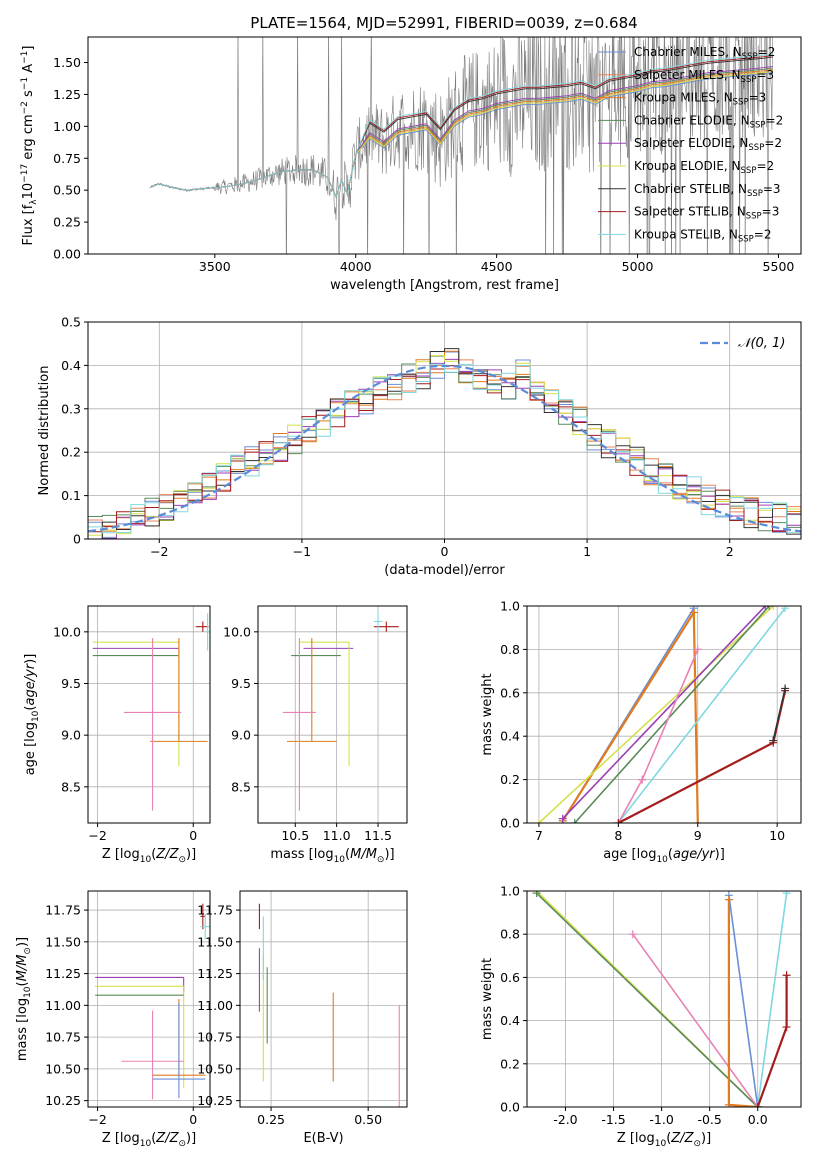 The width and height of the screenshot is (819, 1170). What do you see at coordinates (629, 854) in the screenshot?
I see `x-axis-label-part: age [log` at bounding box center [629, 854].